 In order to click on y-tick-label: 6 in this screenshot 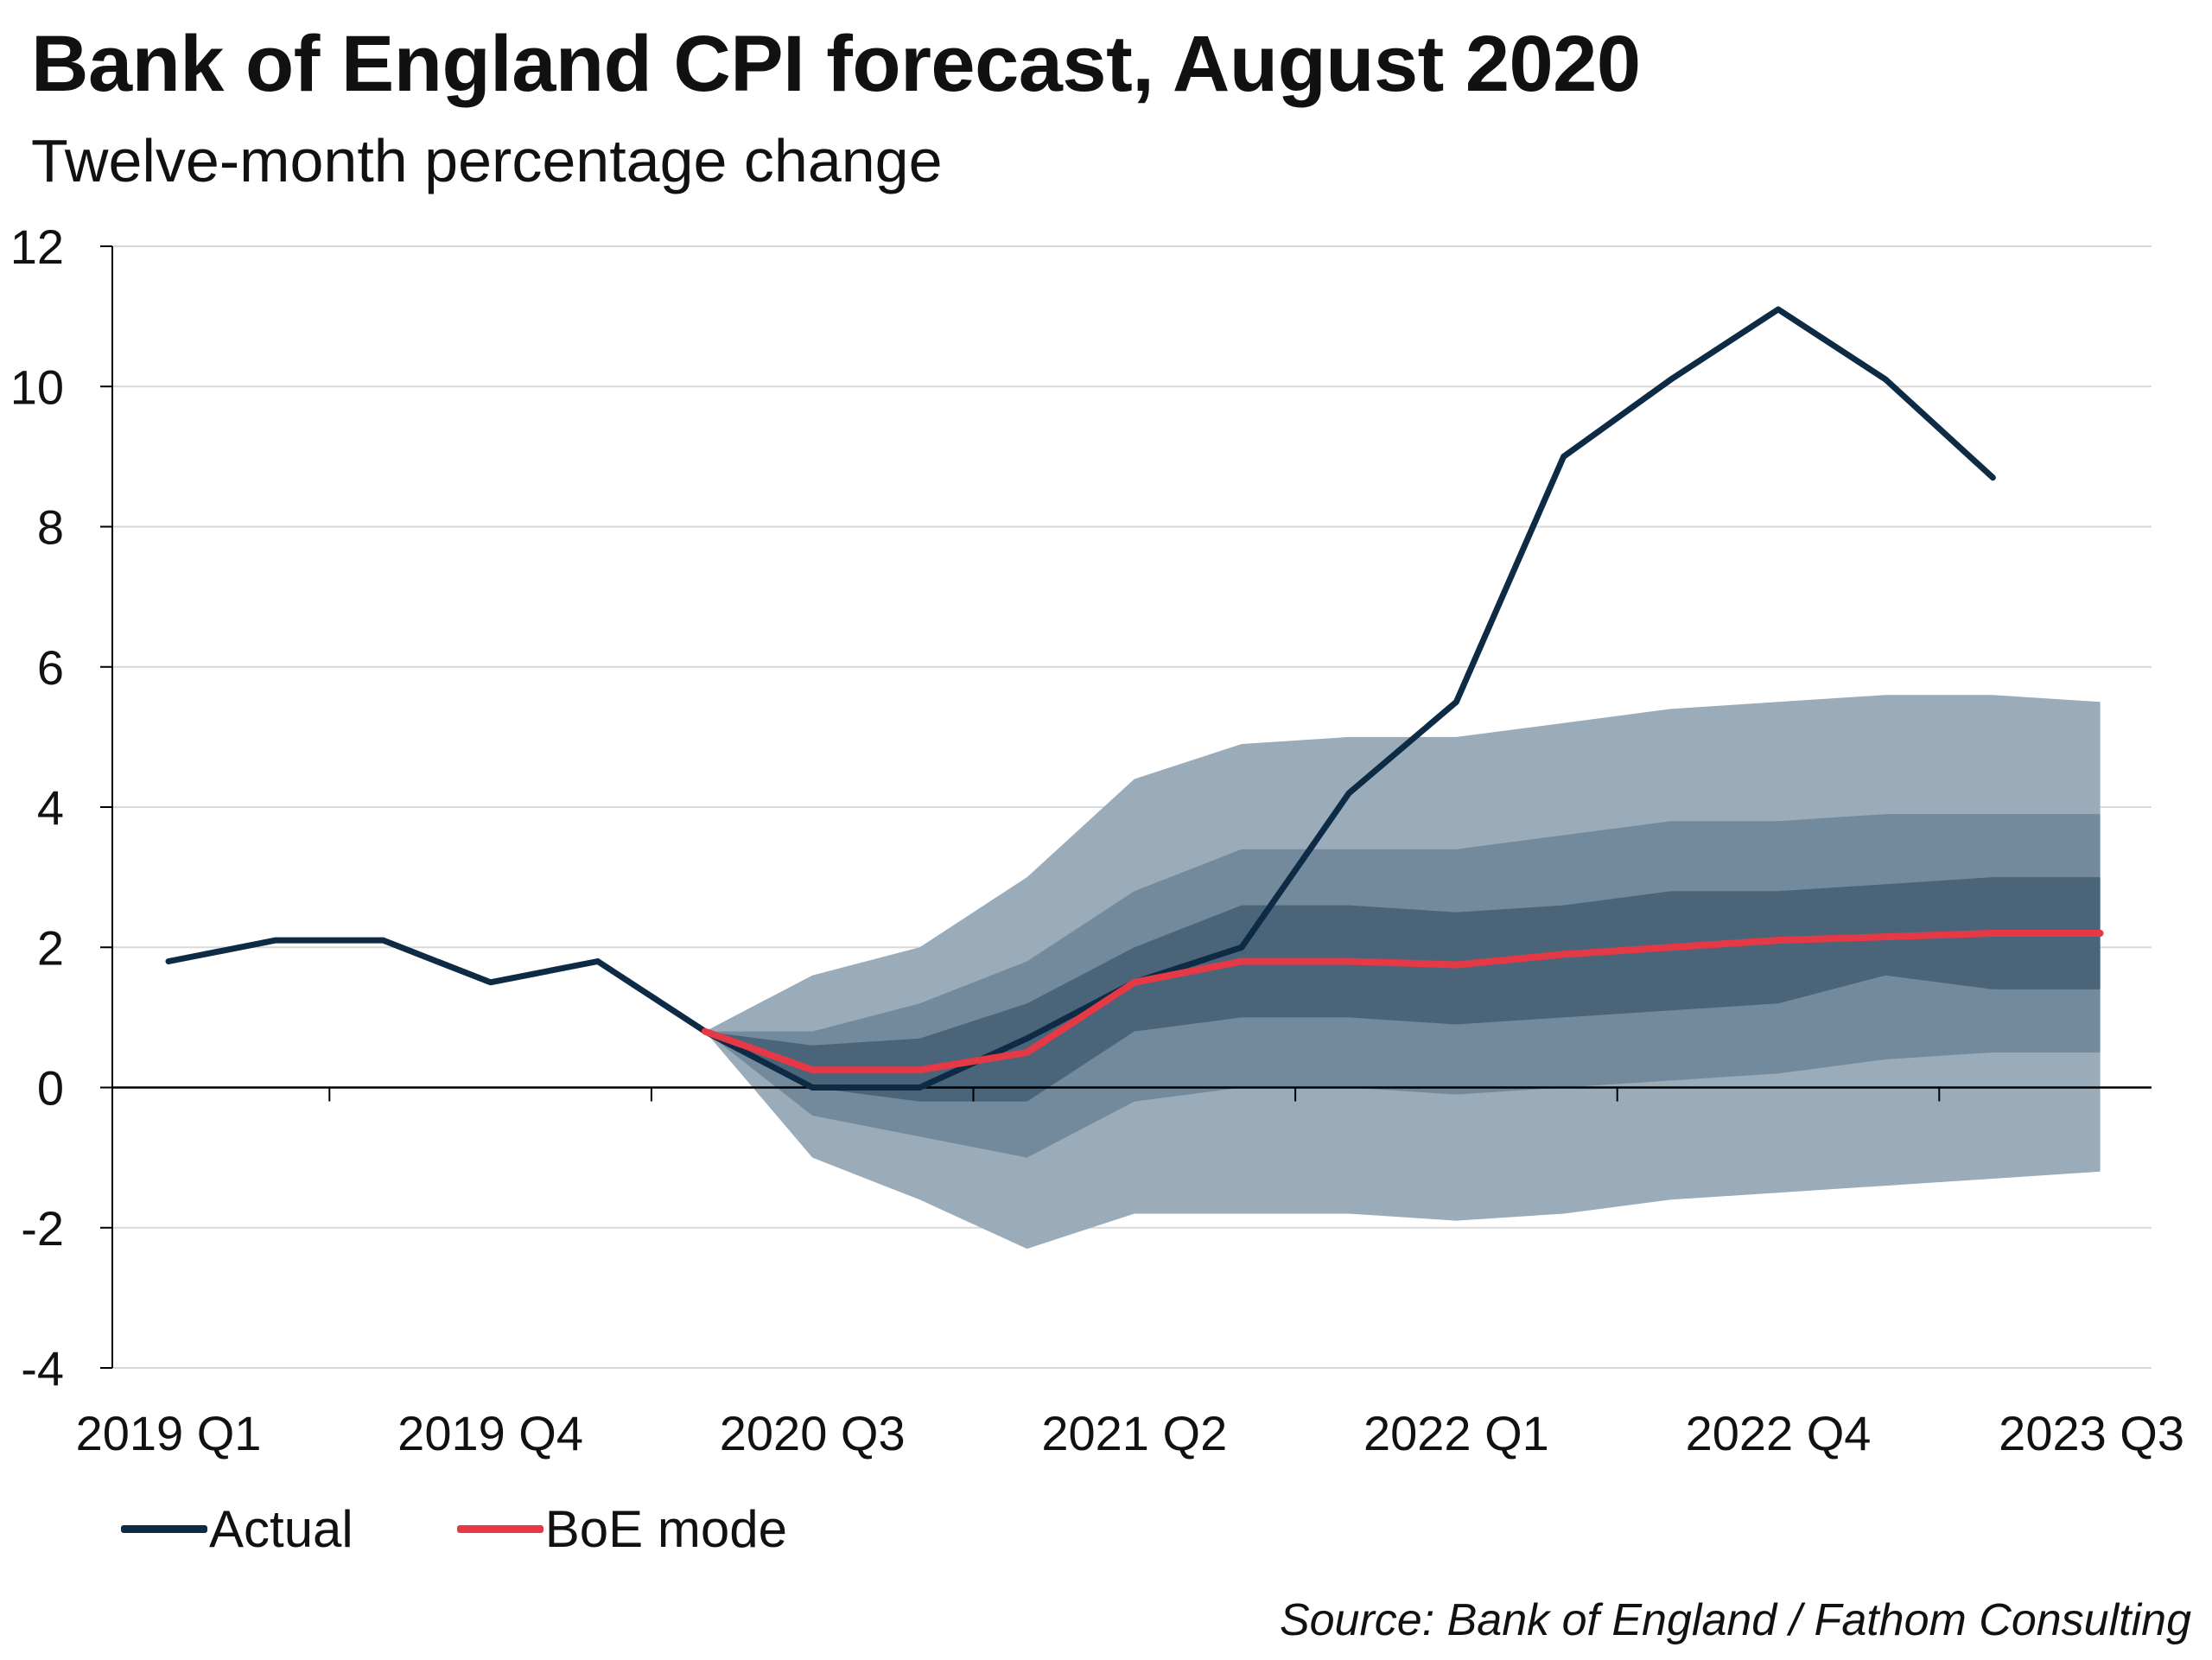, I will do `click(50, 667)`.